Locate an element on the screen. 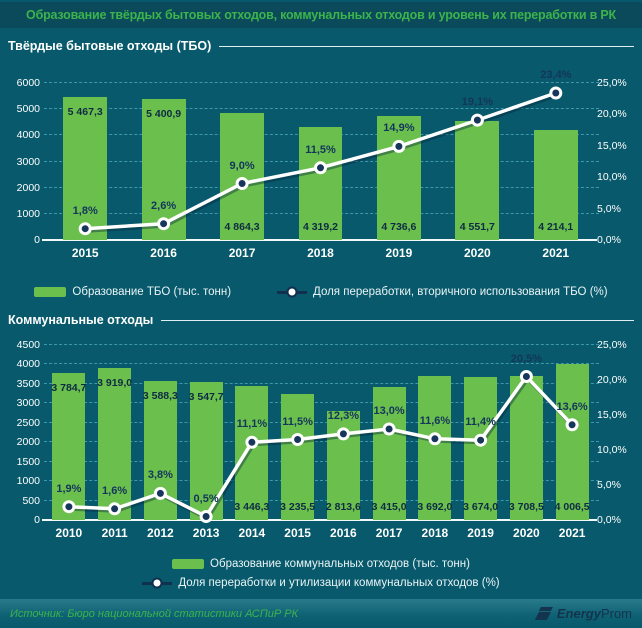 This screenshot has width=642, height=628. legend-item-tbo-bars: Образование ТБО (тыс. тонн) is located at coordinates (132, 292).